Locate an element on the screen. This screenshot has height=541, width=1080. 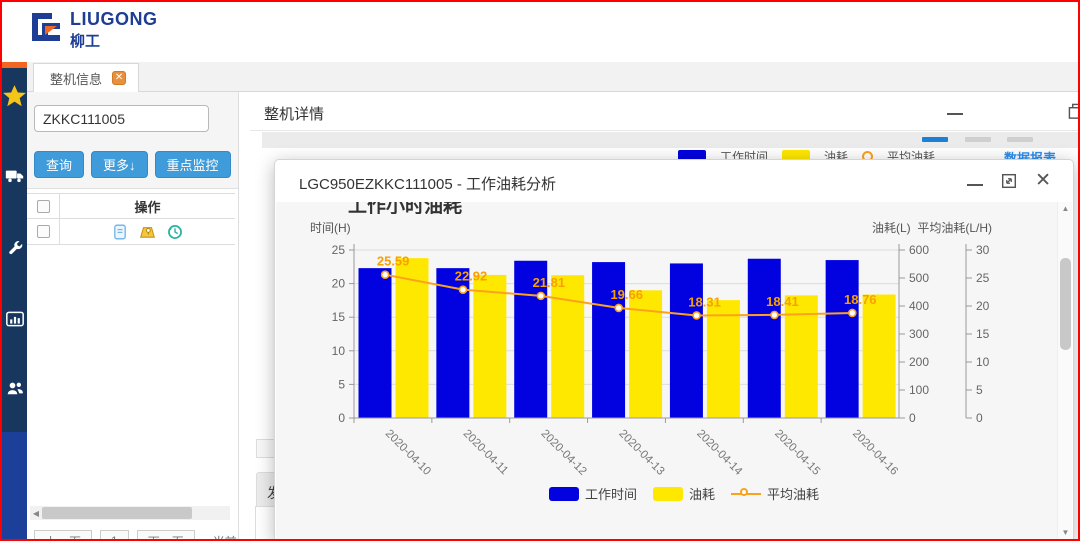
detail-doc-icon is located at coordinates (120, 232).